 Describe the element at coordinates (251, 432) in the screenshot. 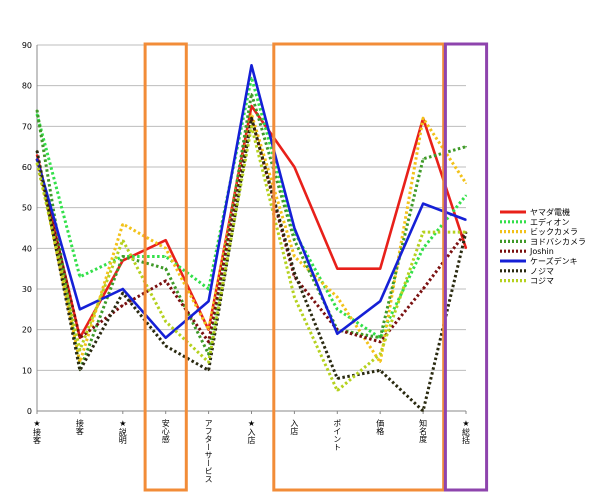

I see `x-tick-label: ★入店` at that location.